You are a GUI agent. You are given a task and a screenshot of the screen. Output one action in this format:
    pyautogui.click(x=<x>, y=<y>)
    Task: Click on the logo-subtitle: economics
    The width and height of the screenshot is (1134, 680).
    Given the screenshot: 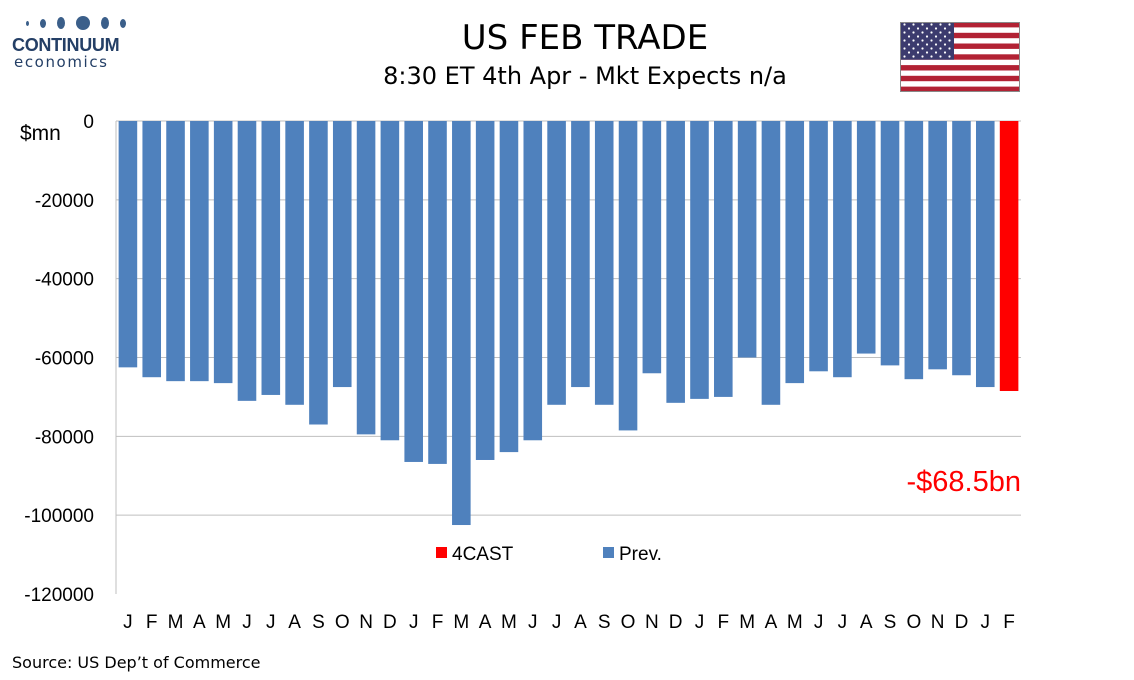 What is the action you would take?
    pyautogui.click(x=61, y=62)
    